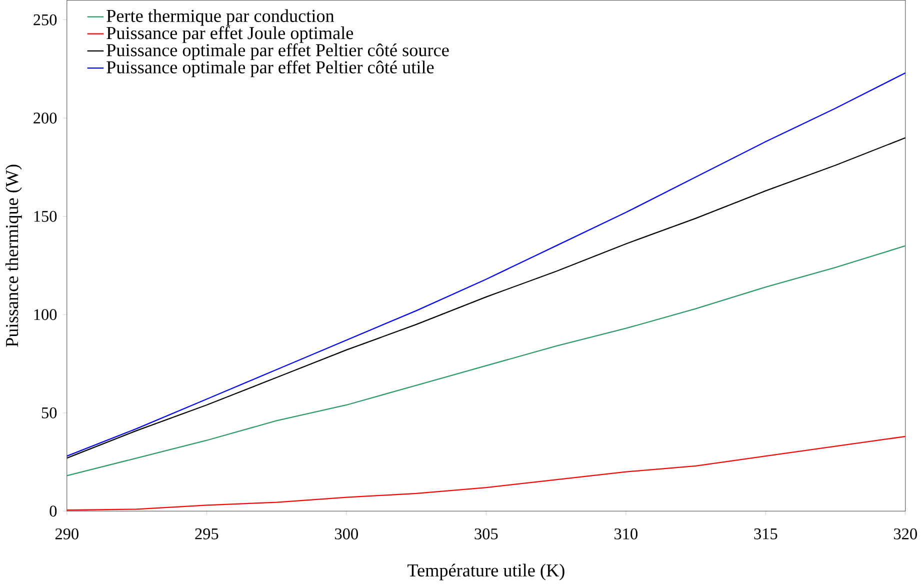  I want to click on x-tick-label: 290, so click(66, 534).